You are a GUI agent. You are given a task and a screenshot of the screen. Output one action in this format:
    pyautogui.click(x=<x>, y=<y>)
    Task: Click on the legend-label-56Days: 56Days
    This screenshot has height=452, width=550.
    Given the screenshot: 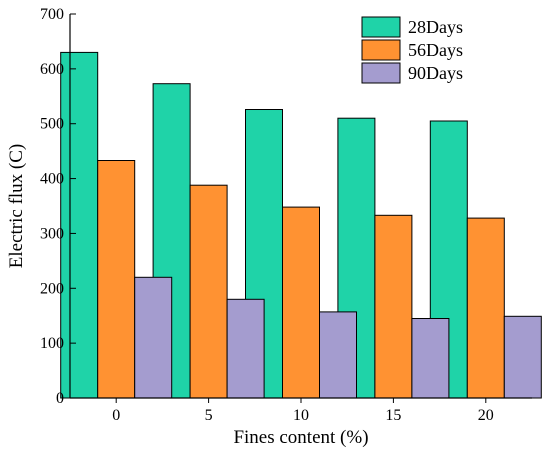 What is the action you would take?
    pyautogui.click(x=435, y=50)
    